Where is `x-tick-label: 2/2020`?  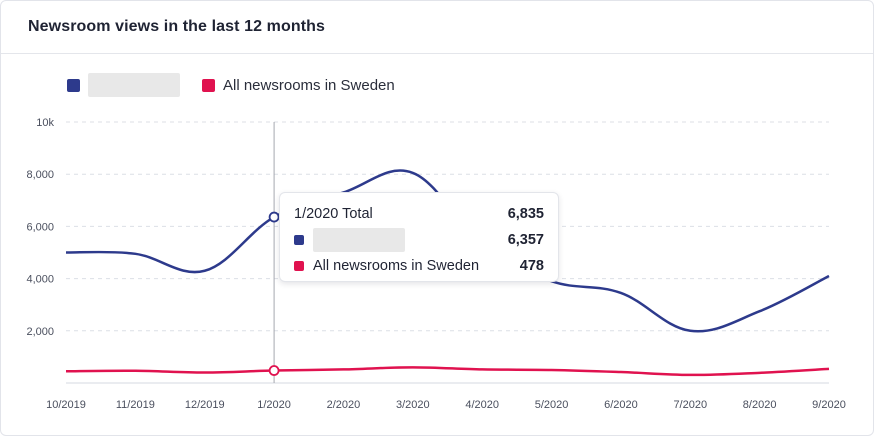
x-tick-label: 2/2020 is located at coordinates (344, 405).